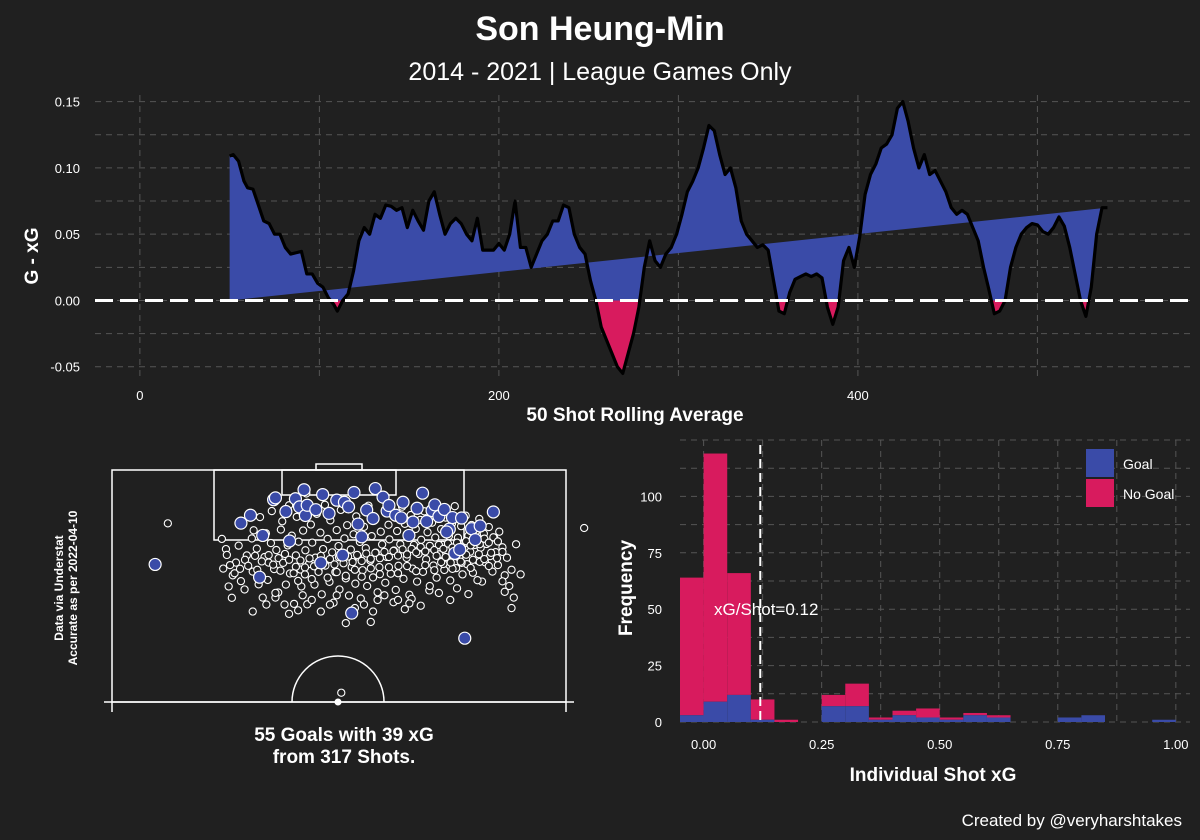  I want to click on legend-swatch-goal, so click(1100, 463).